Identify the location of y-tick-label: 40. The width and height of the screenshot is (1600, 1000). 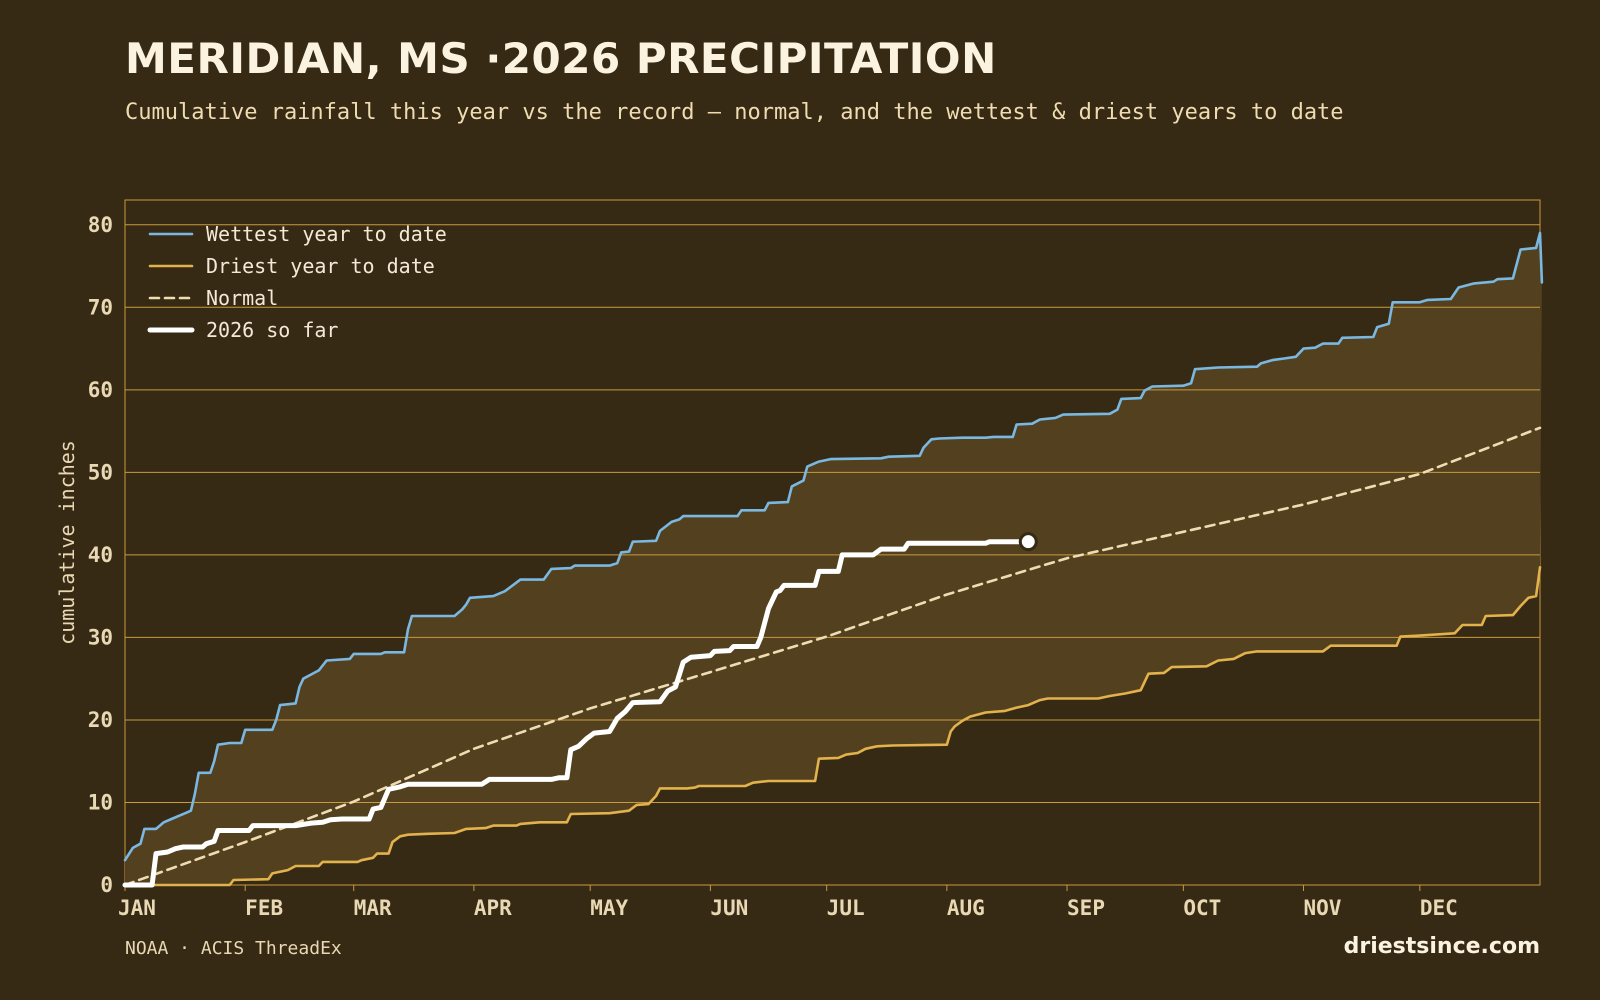
(100, 555).